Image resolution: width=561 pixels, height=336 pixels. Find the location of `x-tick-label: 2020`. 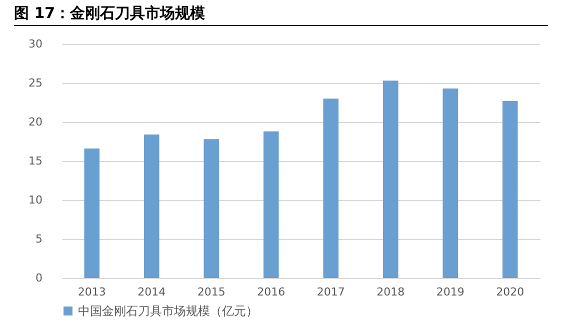

x-tick-label: 2020 is located at coordinates (510, 292).